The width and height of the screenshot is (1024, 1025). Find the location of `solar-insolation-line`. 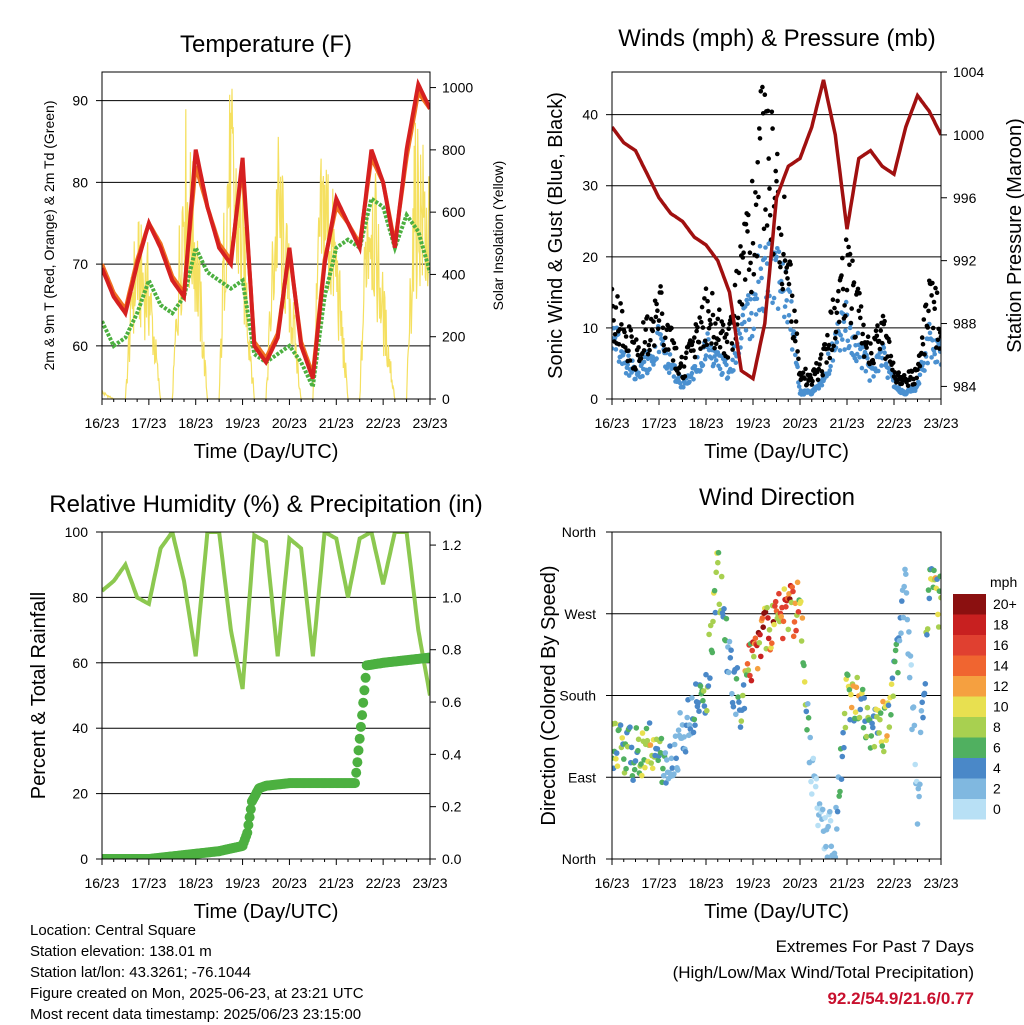

solar-insolation-line is located at coordinates (266, 243).